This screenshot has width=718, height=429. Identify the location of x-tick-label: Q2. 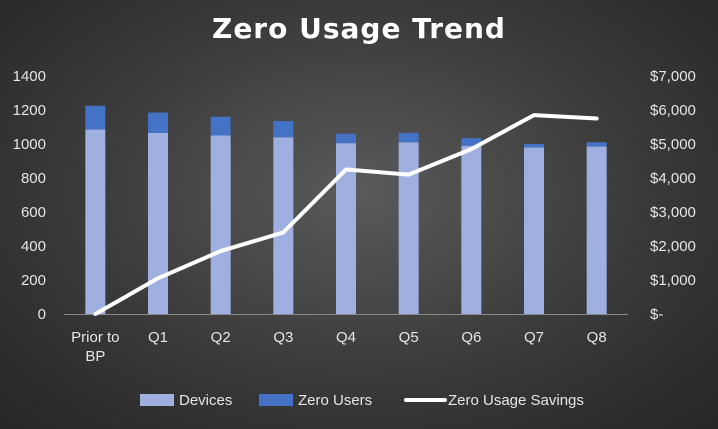
(221, 337).